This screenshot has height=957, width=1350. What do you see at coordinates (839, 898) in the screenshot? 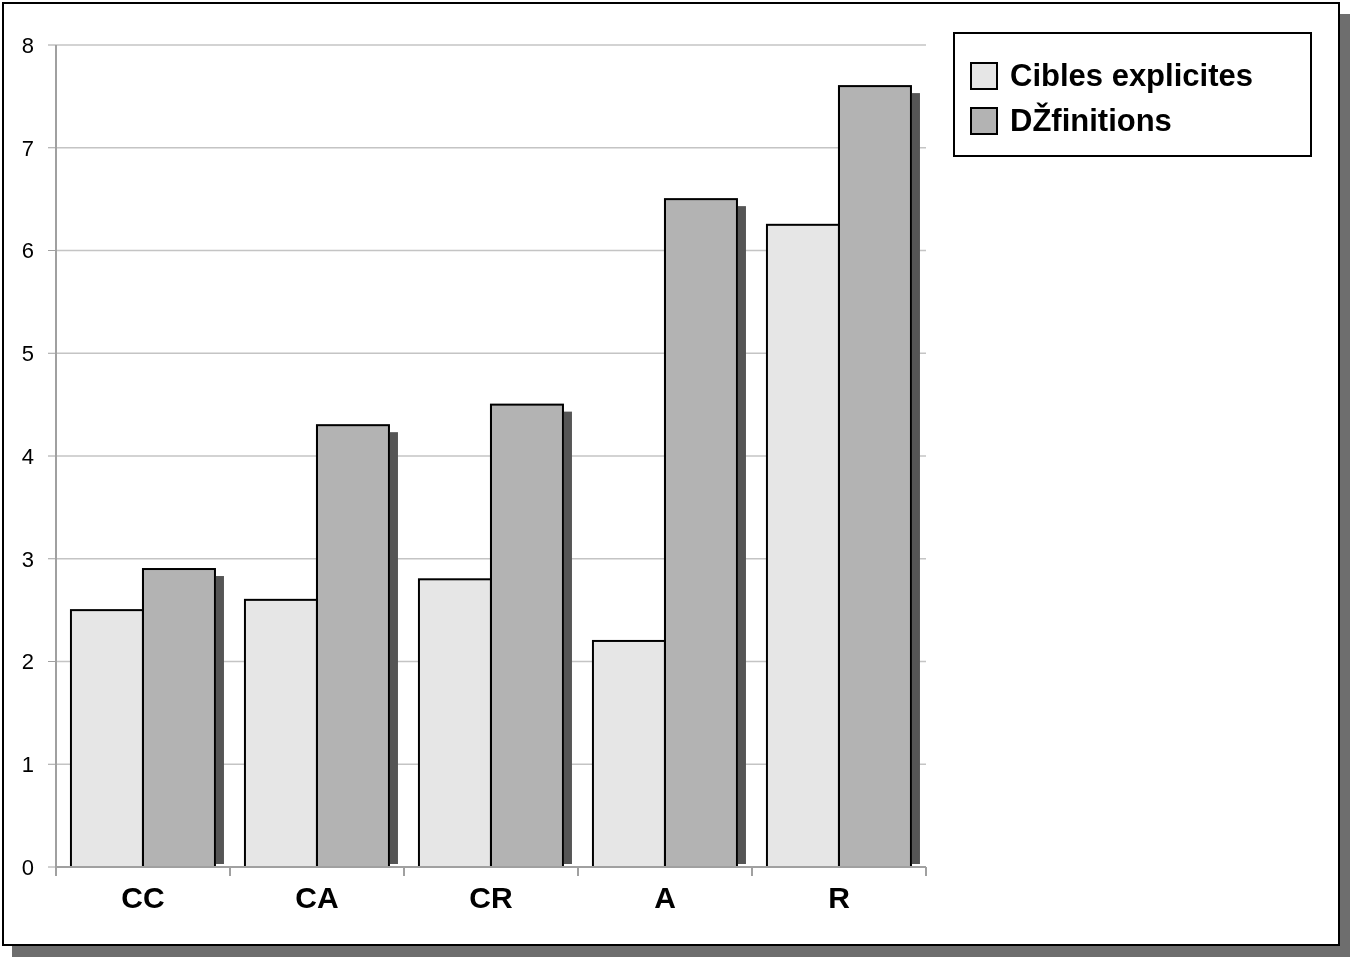
I see `x-tick-label: R` at bounding box center [839, 898].